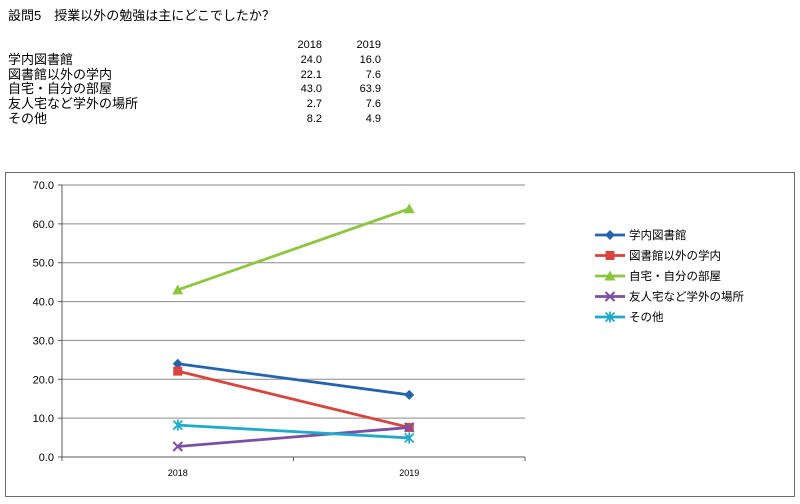 This screenshot has height=504, width=800. What do you see at coordinates (28, 118) in the screenshot?
I see `table-row-label: その他` at bounding box center [28, 118].